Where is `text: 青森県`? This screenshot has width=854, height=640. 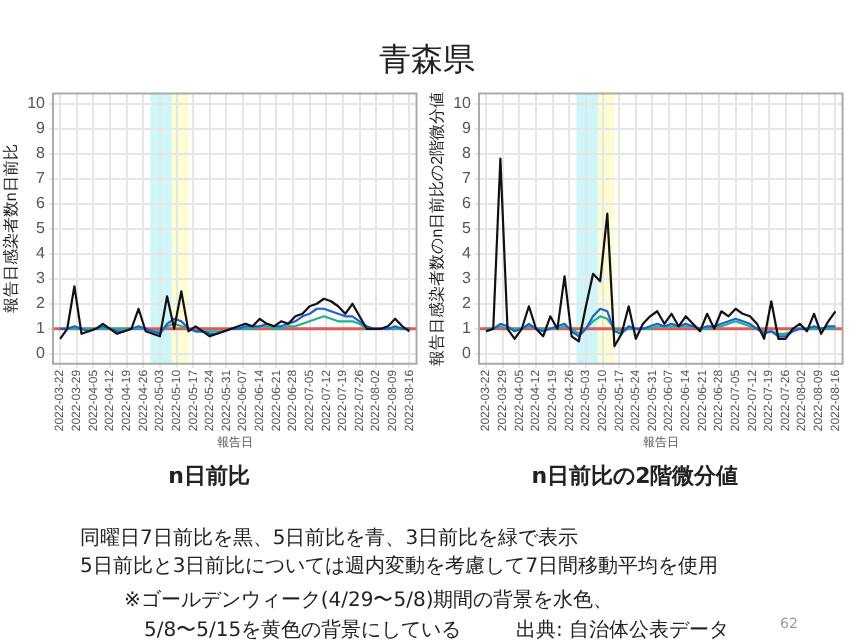
text: 青森県 is located at coordinates (427, 61).